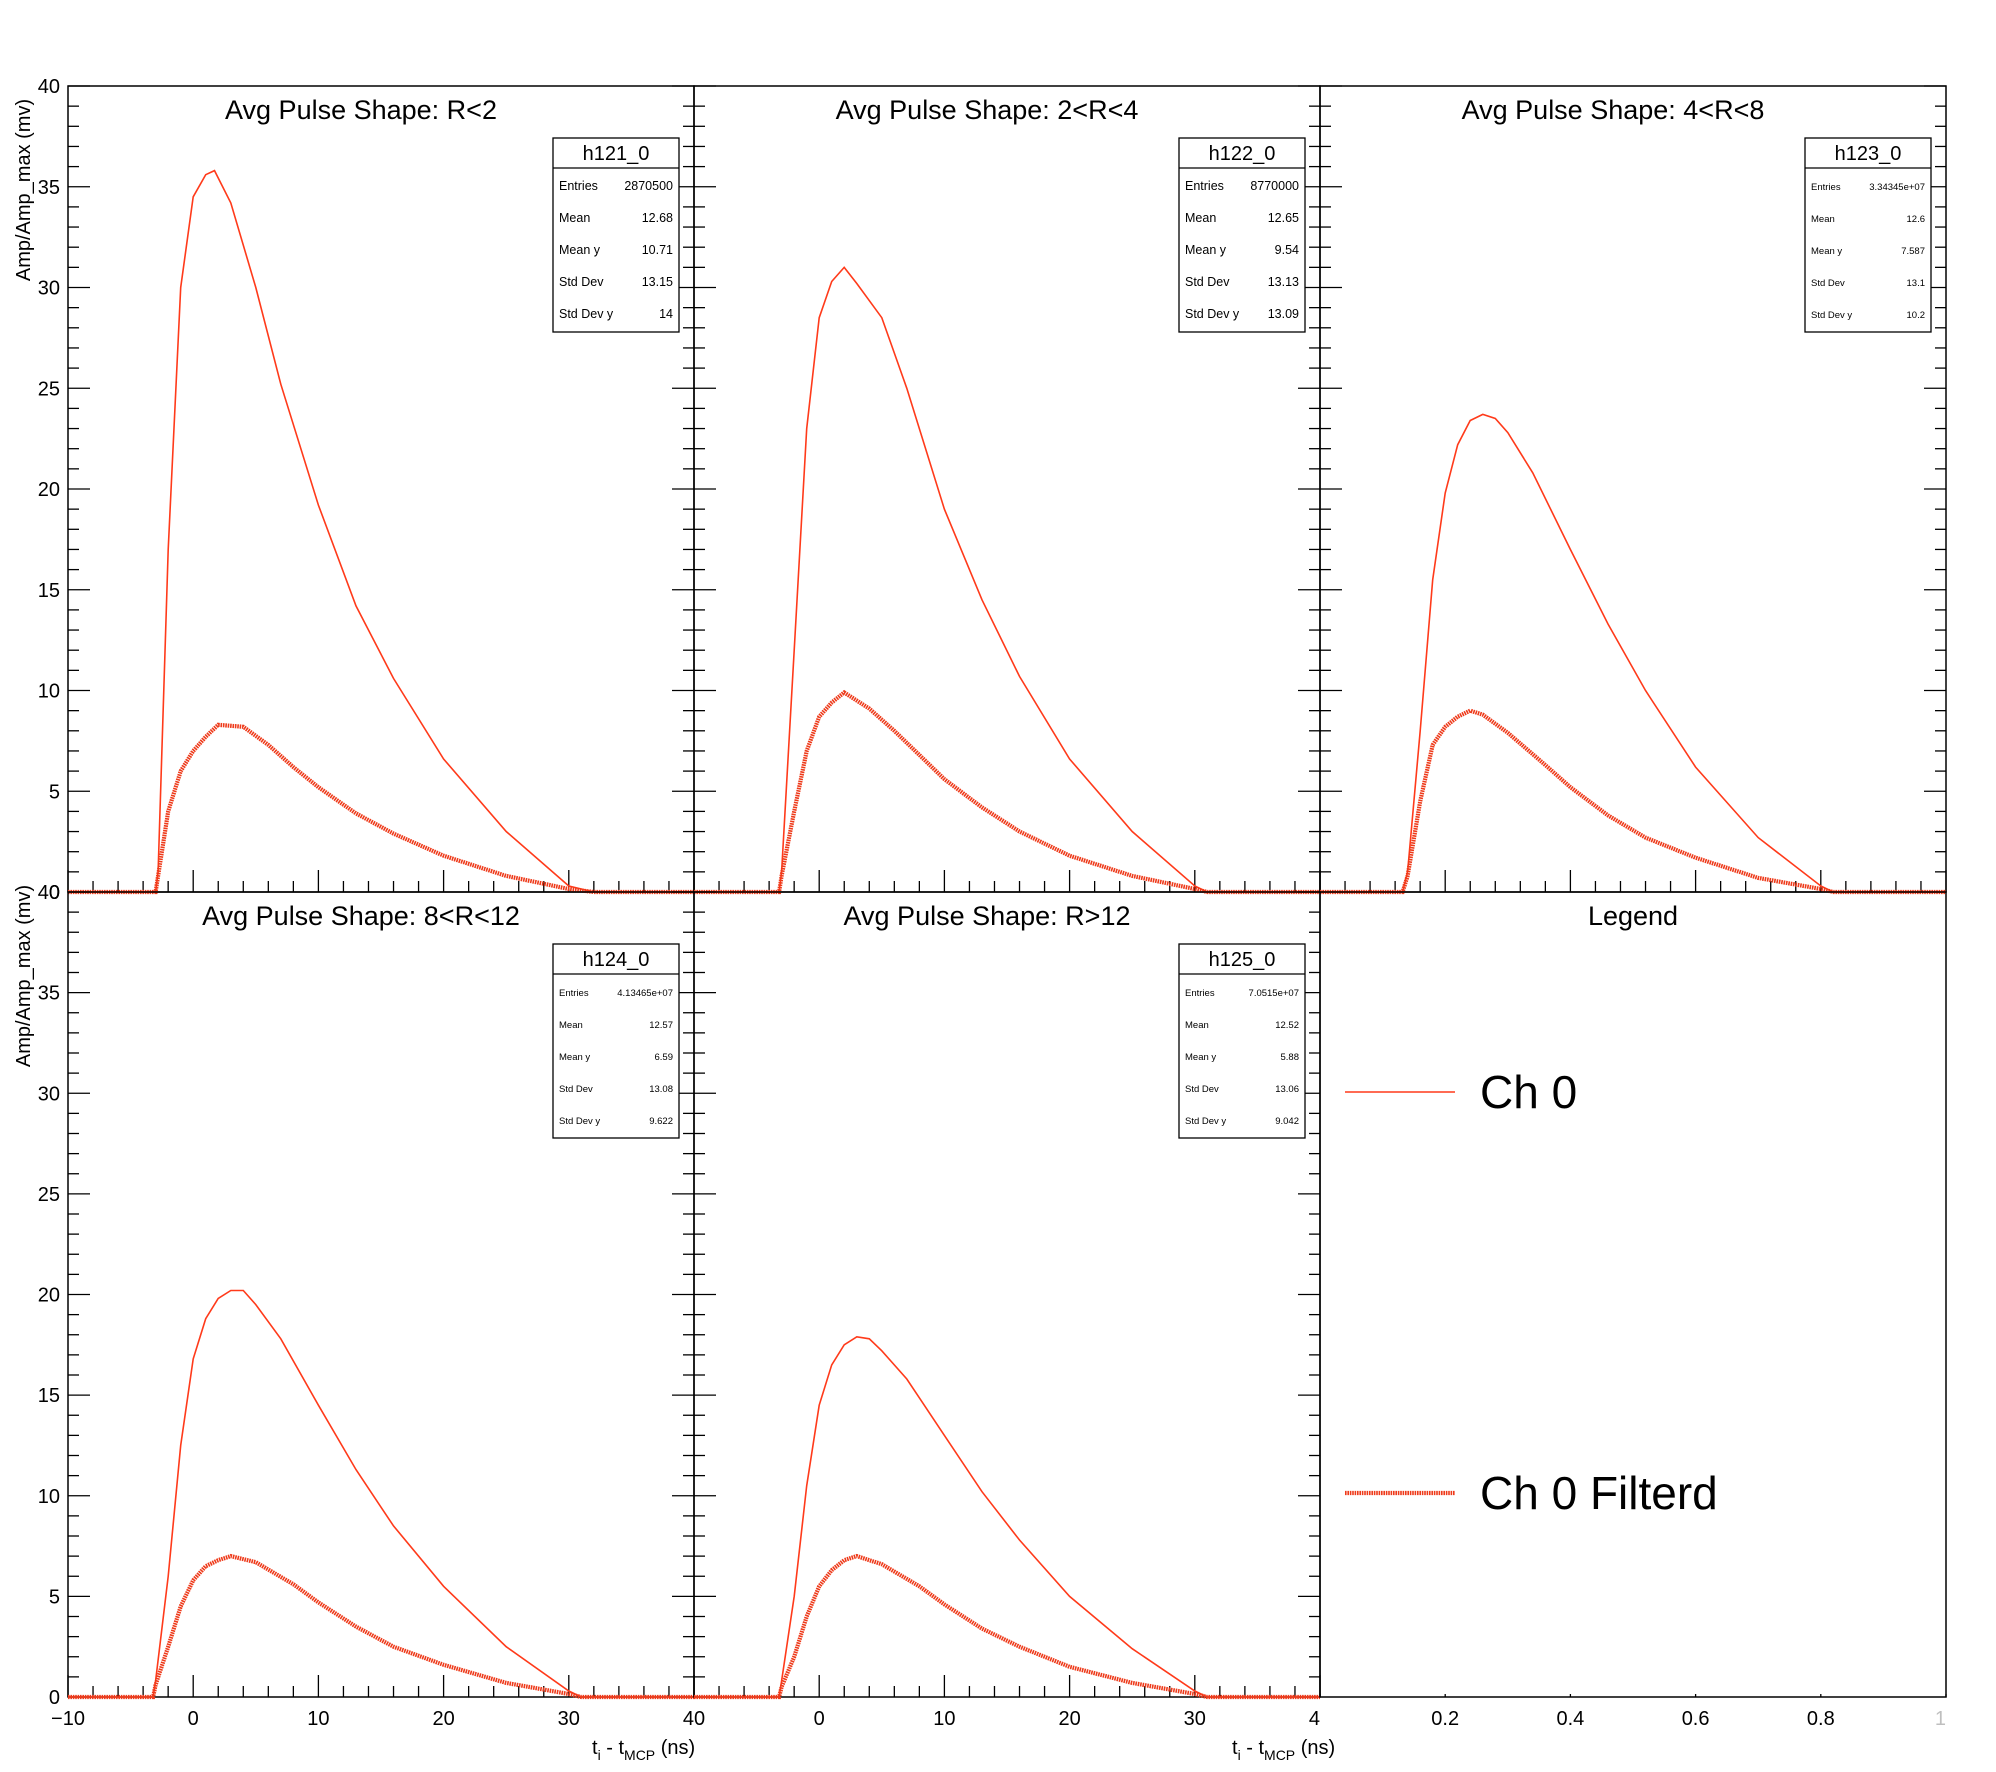  What do you see at coordinates (987, 110) in the screenshot?
I see `panel-title: Avg Pulse Shape: 2<R<4` at bounding box center [987, 110].